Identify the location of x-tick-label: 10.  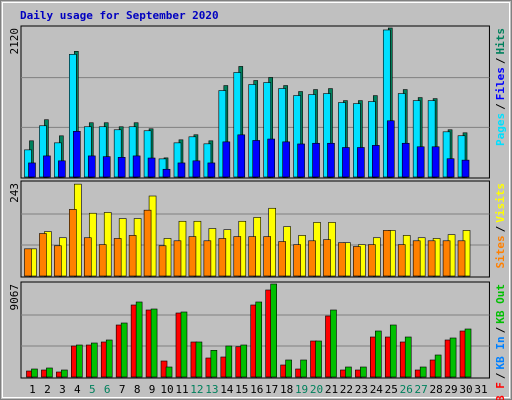
(166, 389).